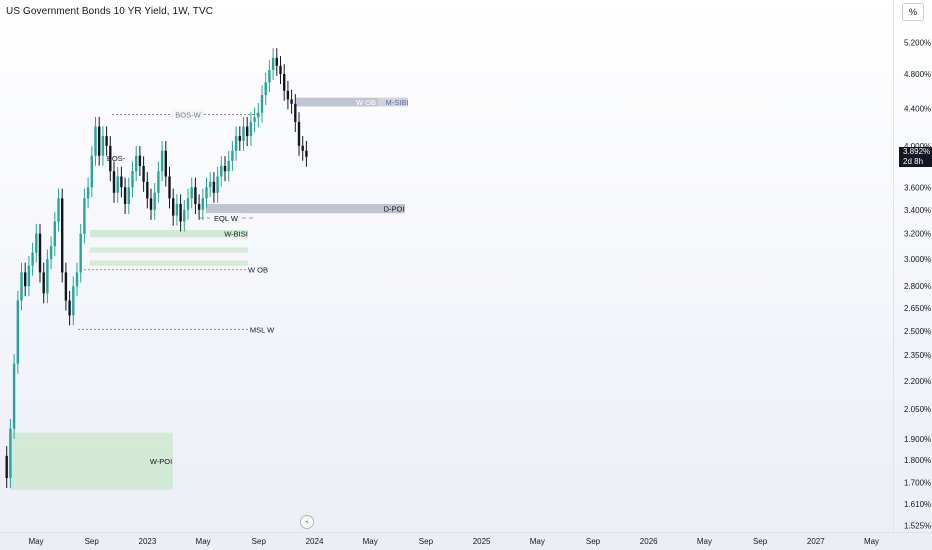 The width and height of the screenshot is (932, 550). I want to click on x-tick-label: 2027, so click(816, 541).